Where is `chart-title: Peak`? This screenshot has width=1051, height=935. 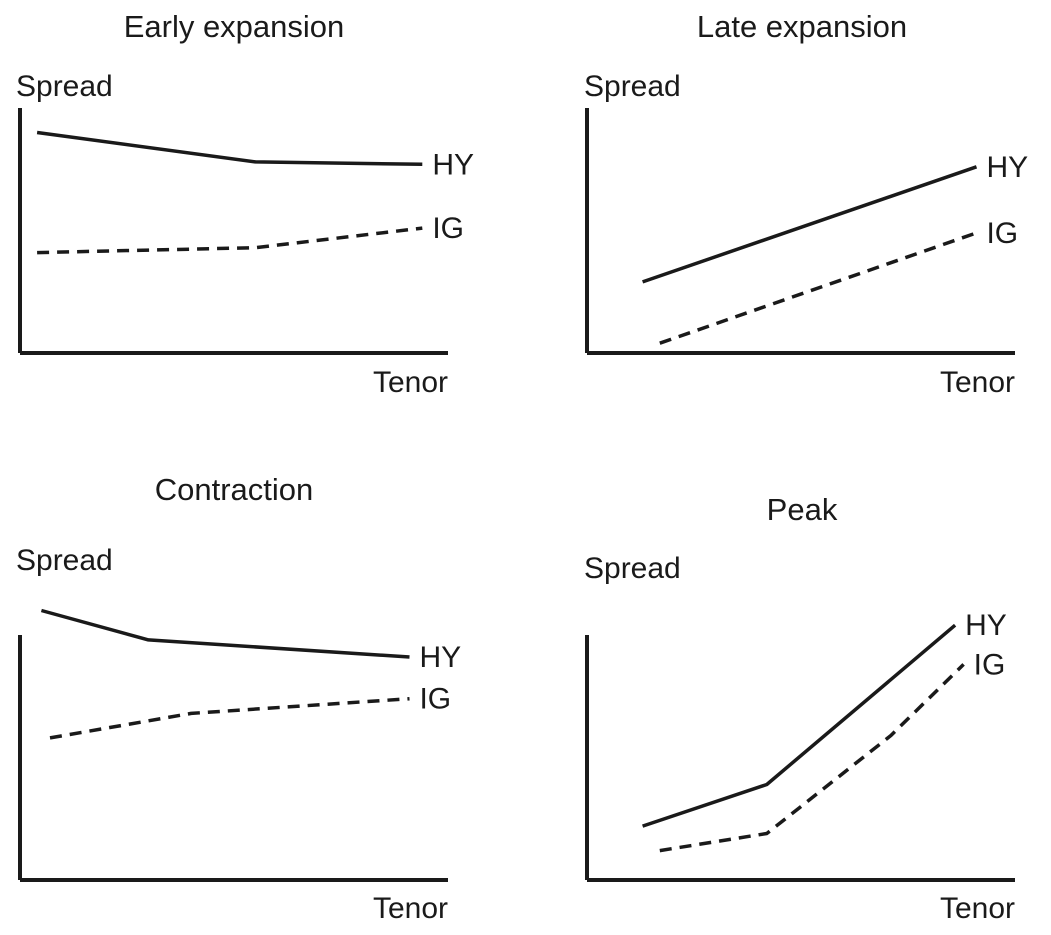 chart-title: Peak is located at coordinates (802, 509).